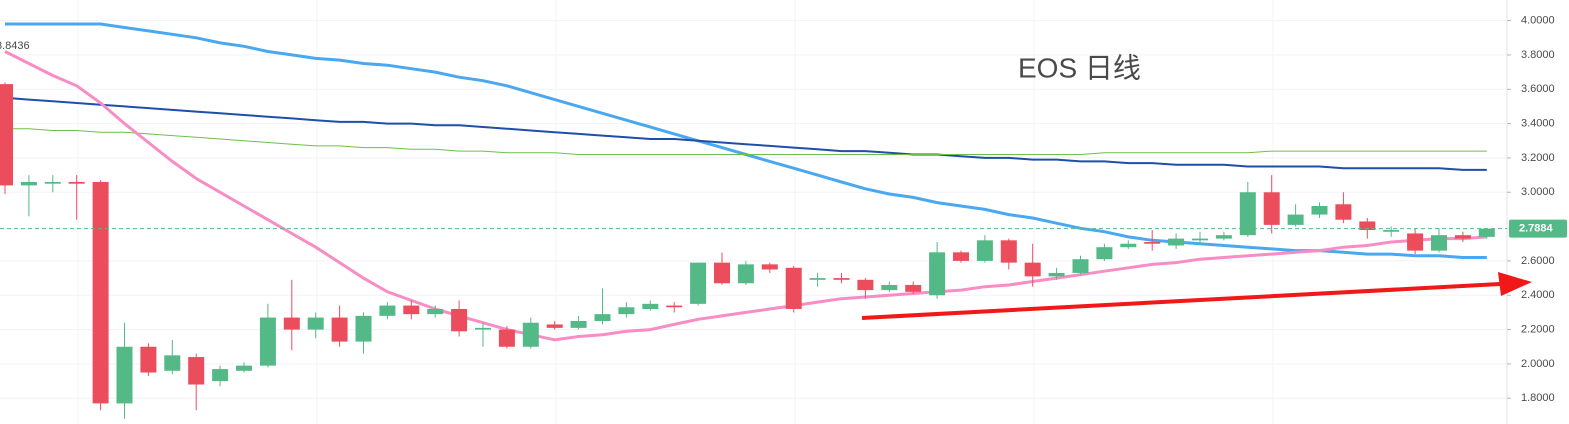 The image size is (1569, 424). What do you see at coordinates (1515, 284) in the screenshot?
I see `trend-arrow-head` at bounding box center [1515, 284].